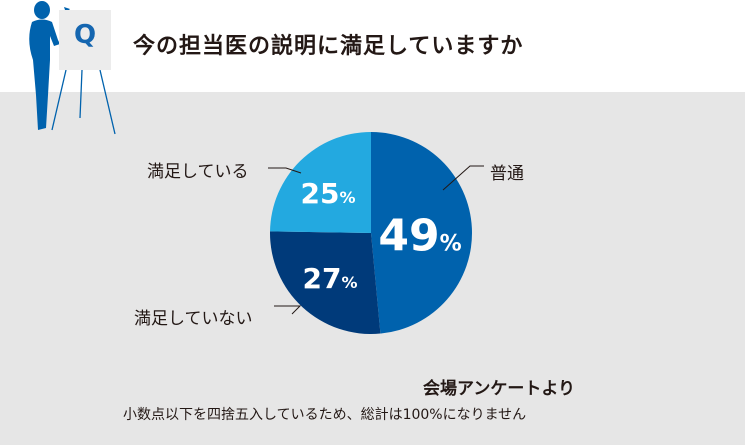 This screenshot has width=745, height=445. Describe the element at coordinates (328, 46) in the screenshot. I see `question-title: 今の担当医の説明に満足していますか` at that location.